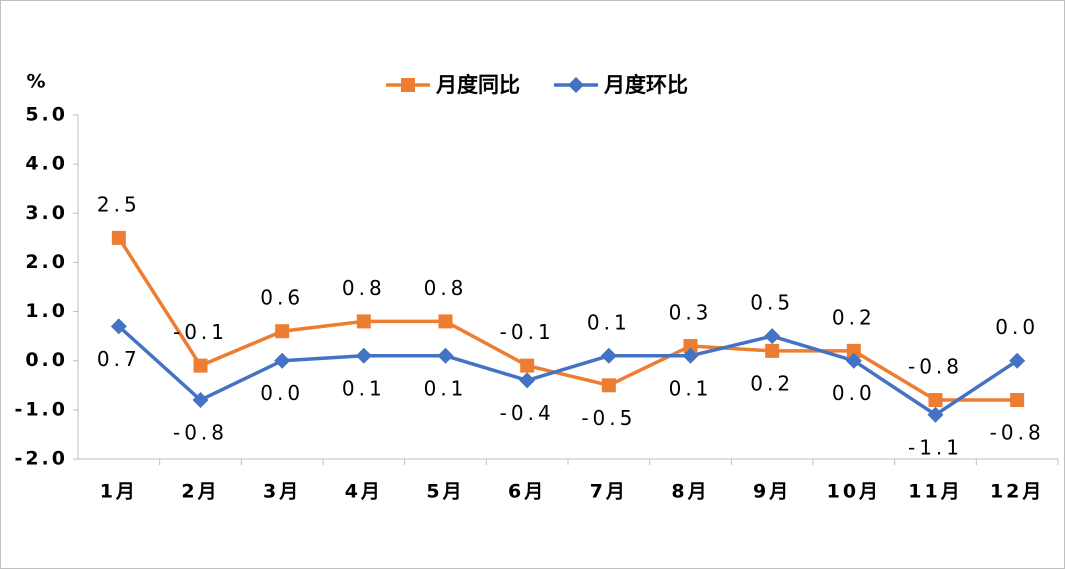 This screenshot has height=569, width=1065. Describe the element at coordinates (119, 492) in the screenshot. I see `x-tick-label: 1月` at that location.